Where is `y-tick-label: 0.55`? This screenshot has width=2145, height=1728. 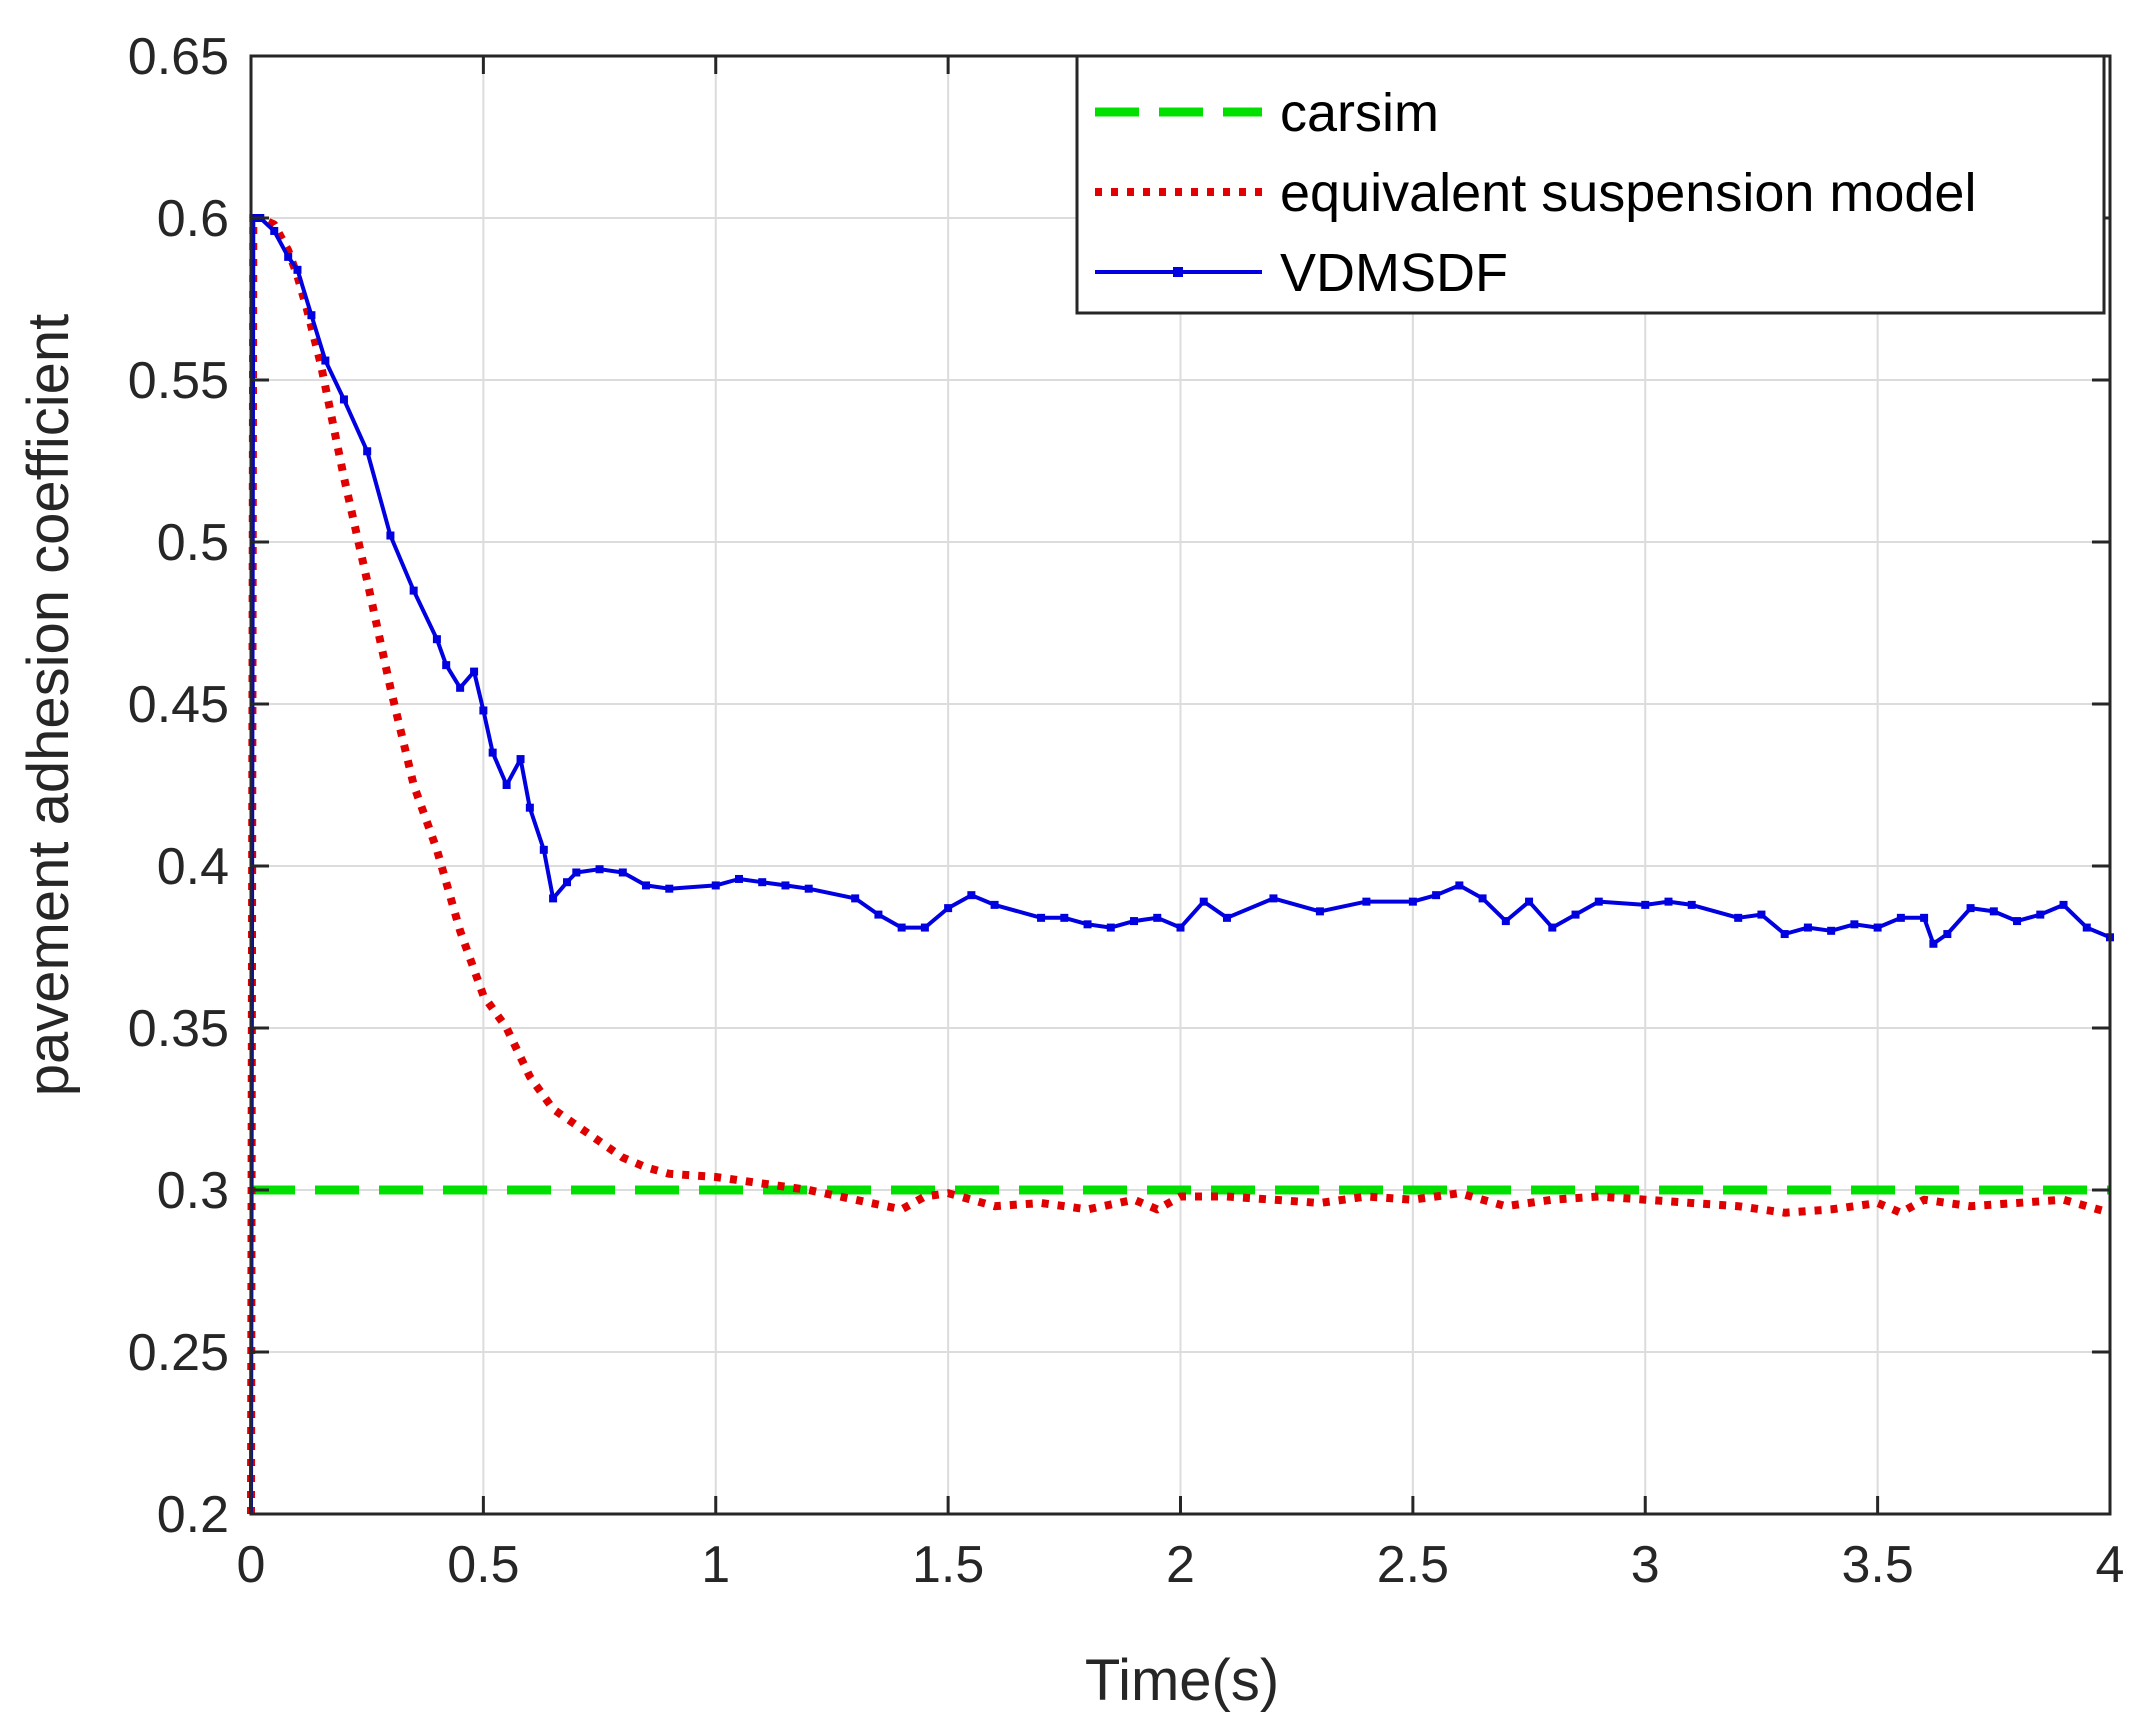 y-tick-label: 0.55 is located at coordinates (178, 381).